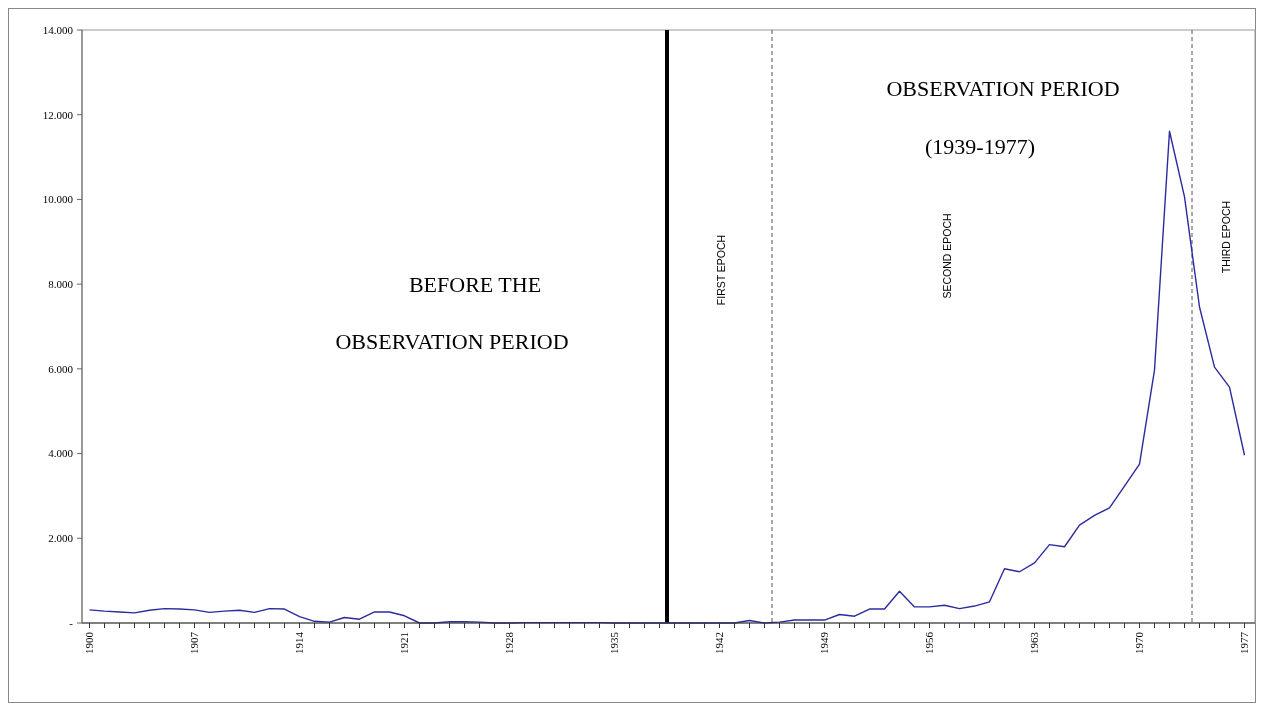 The width and height of the screenshot is (1264, 711). I want to click on y-tick-label: 4.000, so click(61, 453).